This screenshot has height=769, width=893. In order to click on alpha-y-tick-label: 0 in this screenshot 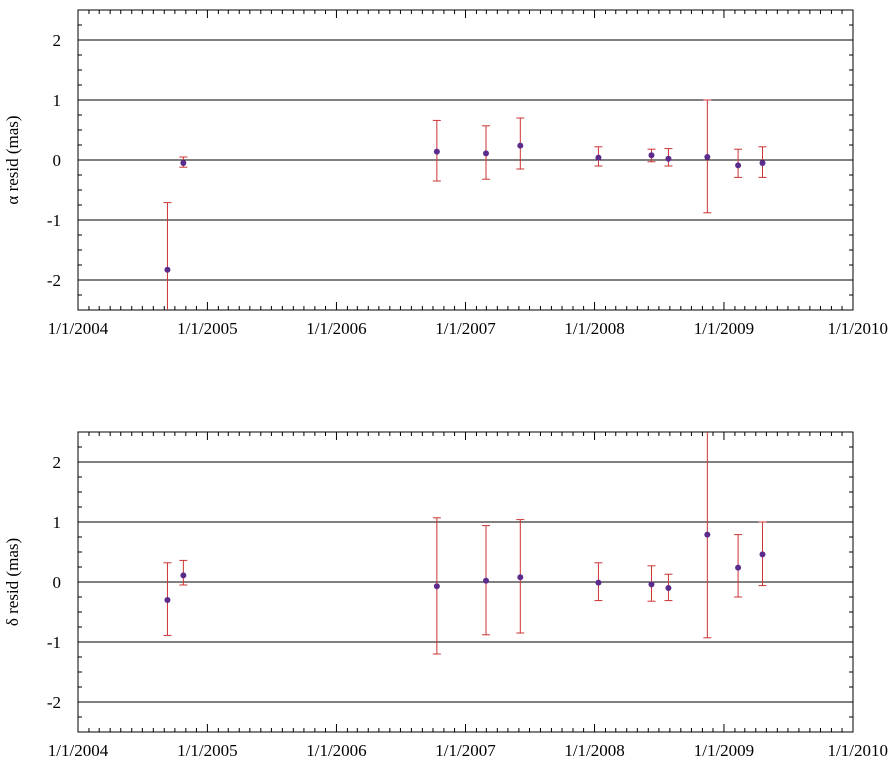, I will do `click(57, 160)`.